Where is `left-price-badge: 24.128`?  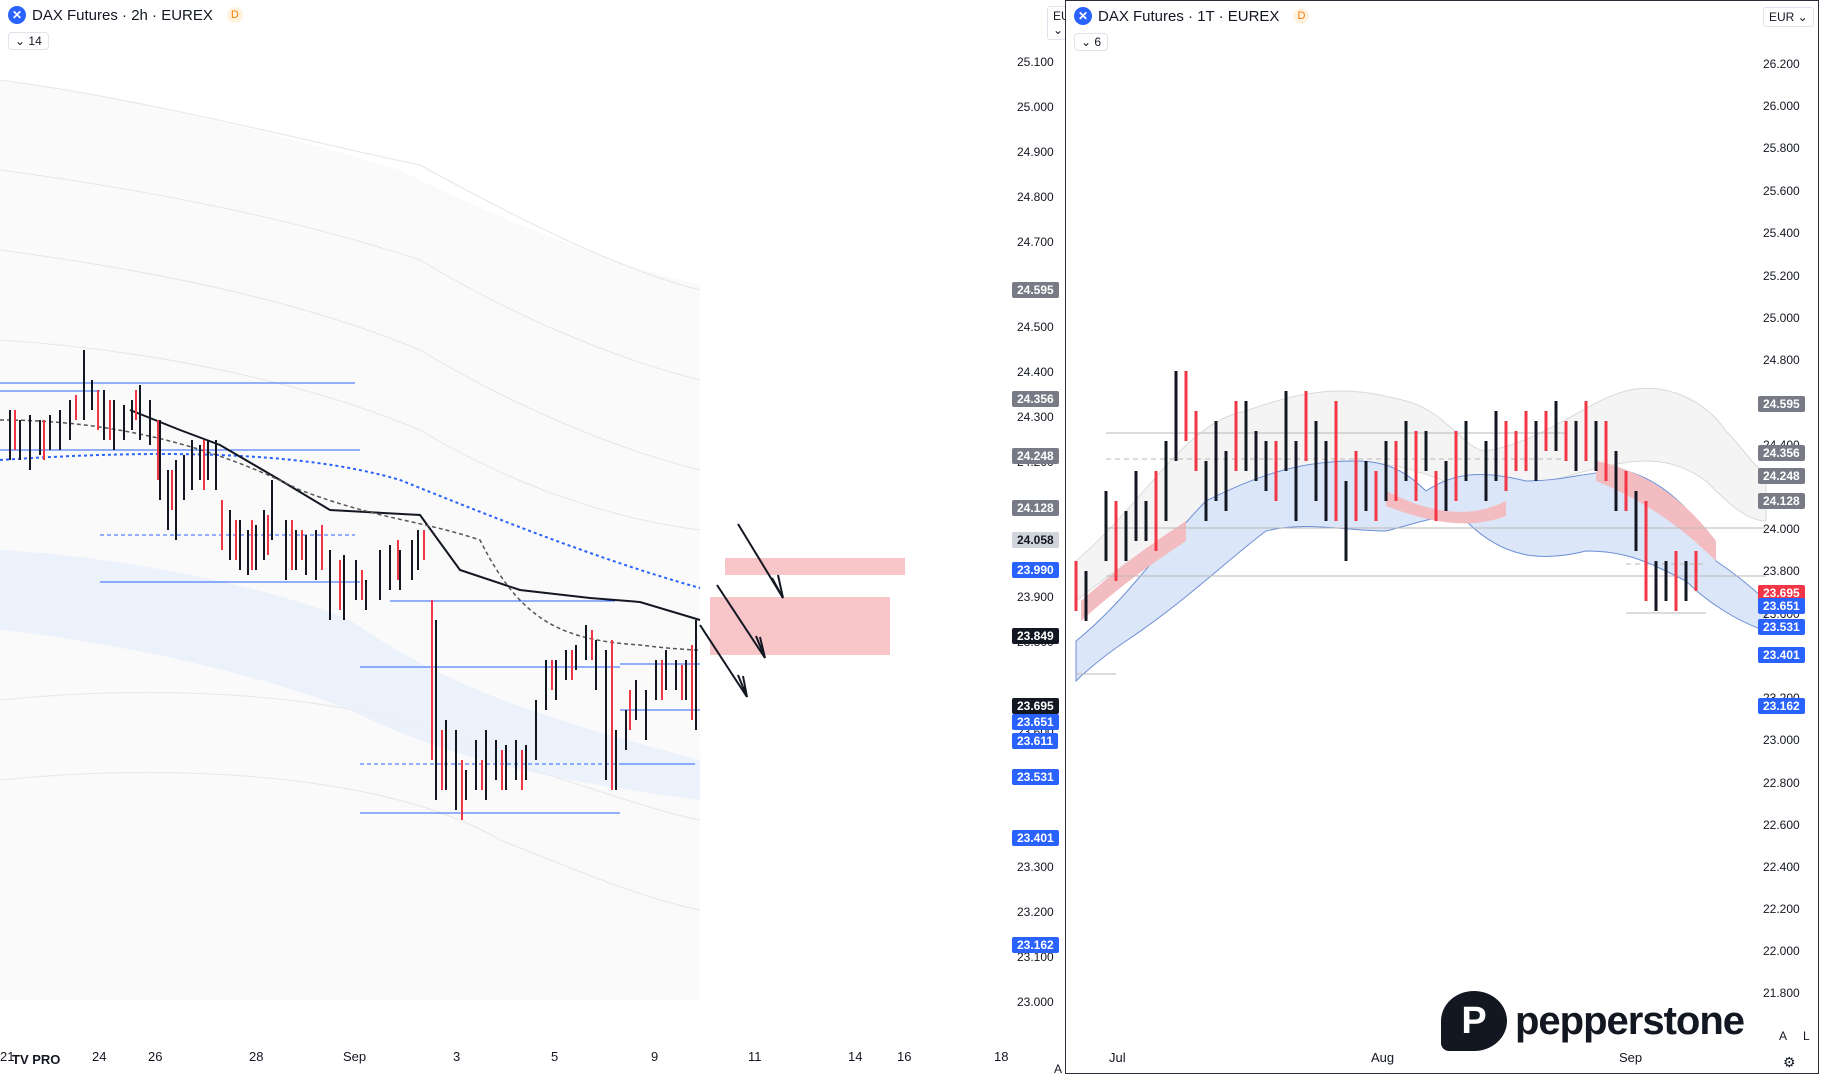
left-price-badge: 24.128 is located at coordinates (1035, 508).